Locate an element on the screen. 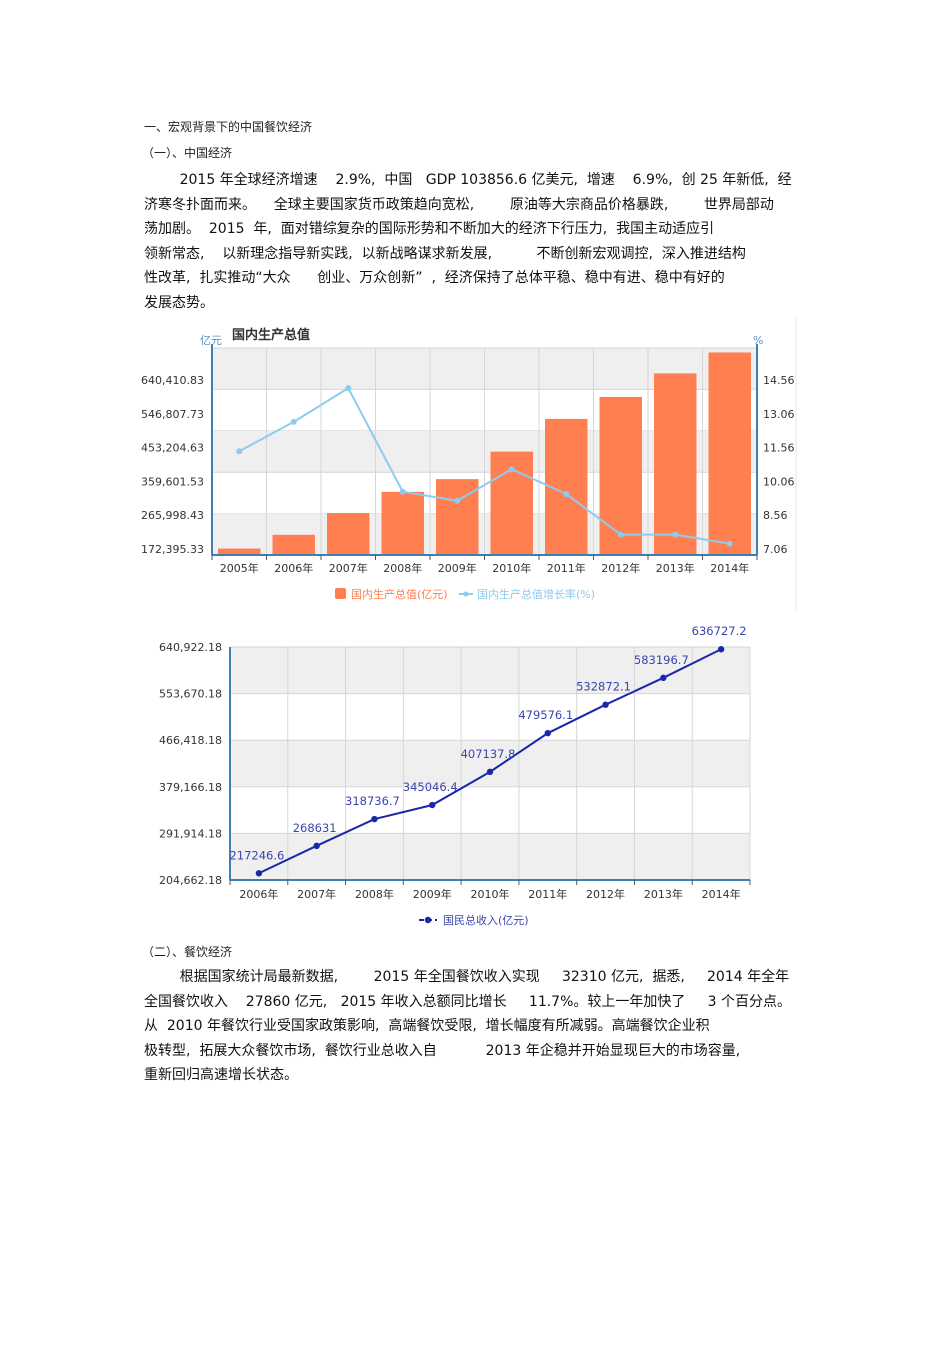  chart-title: 国内生产总值 is located at coordinates (271, 335).